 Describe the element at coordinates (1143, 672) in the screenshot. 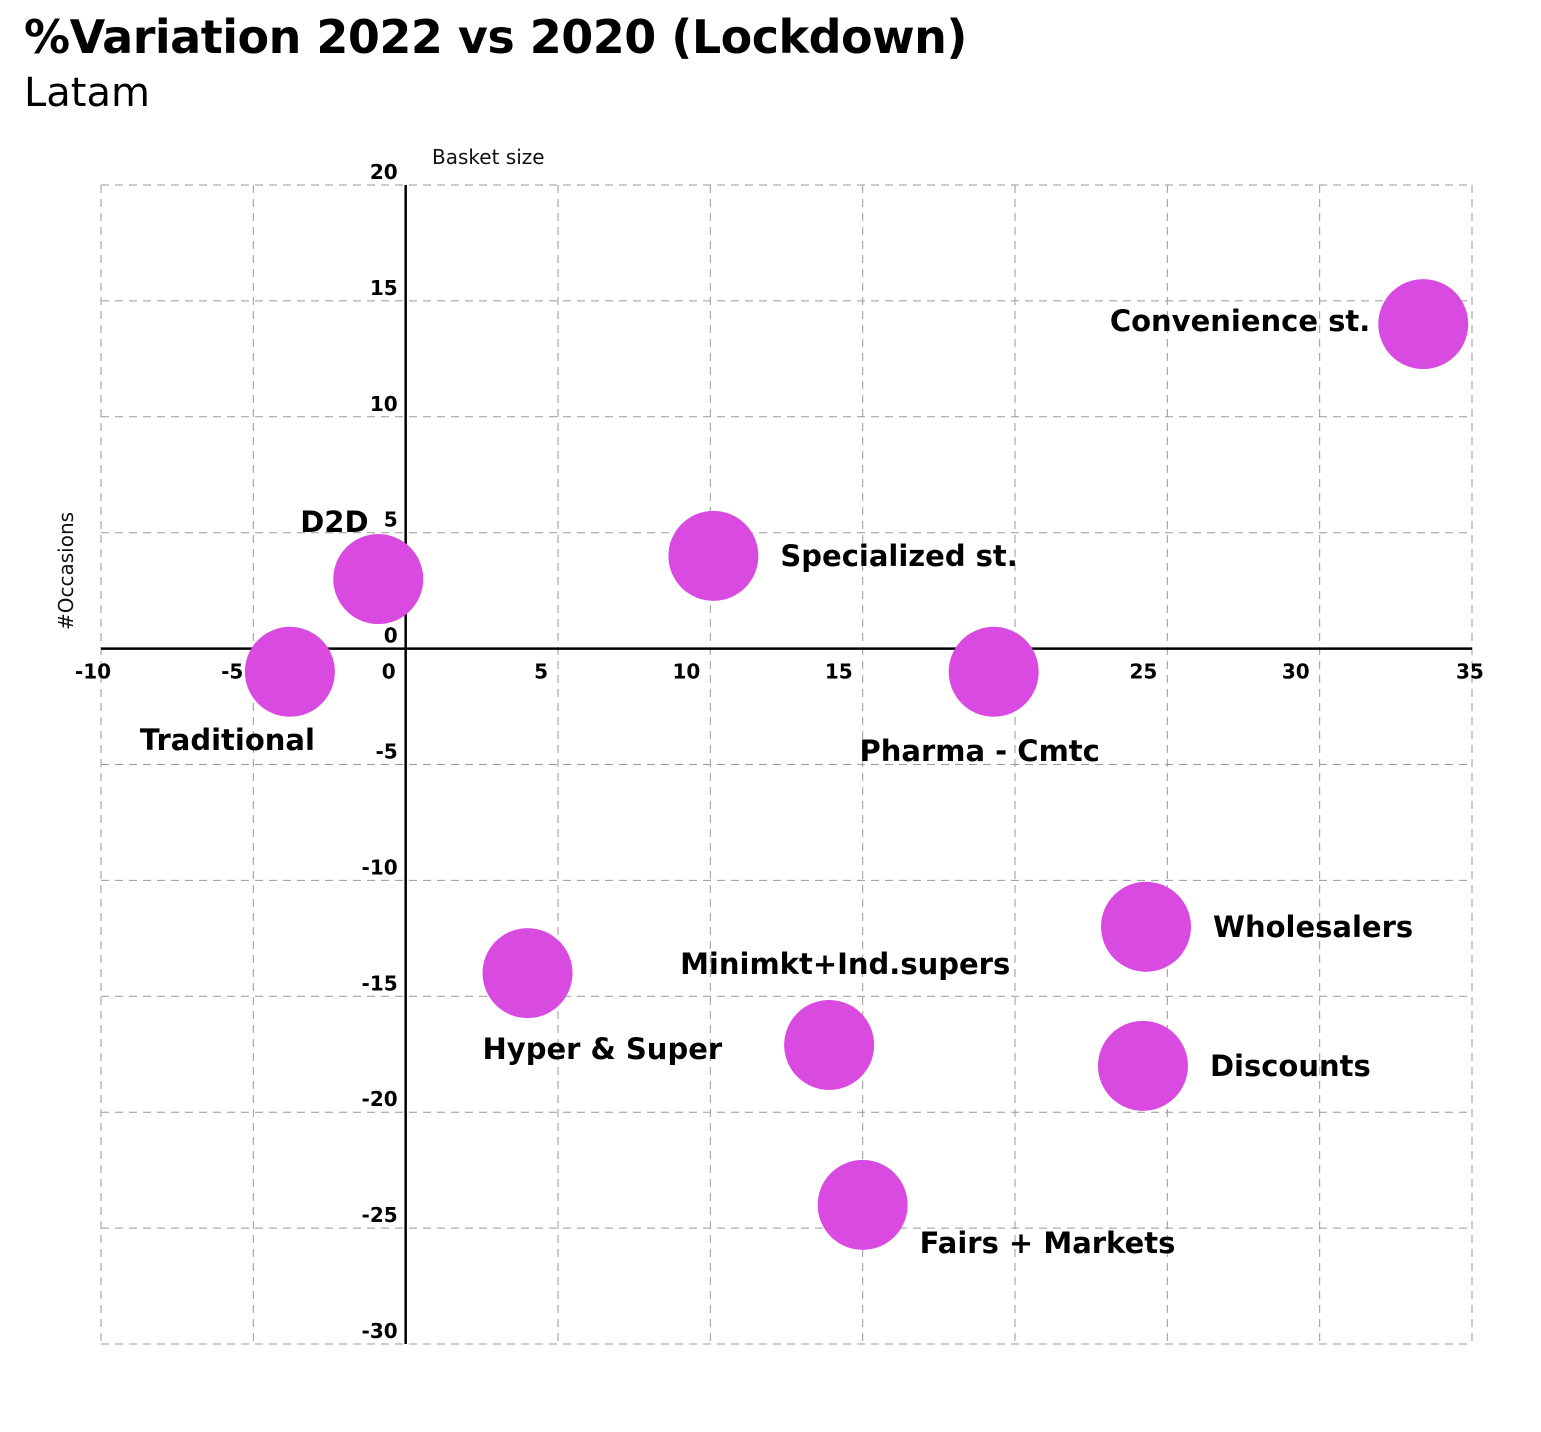

I see `x-tick-label: 25` at that location.